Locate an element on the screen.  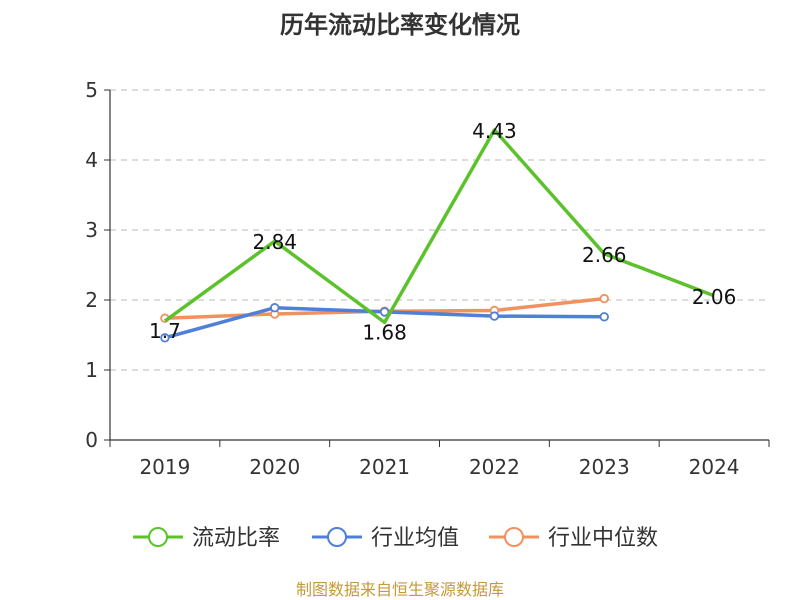
y-tick-label: 2 is located at coordinates (91, 300).